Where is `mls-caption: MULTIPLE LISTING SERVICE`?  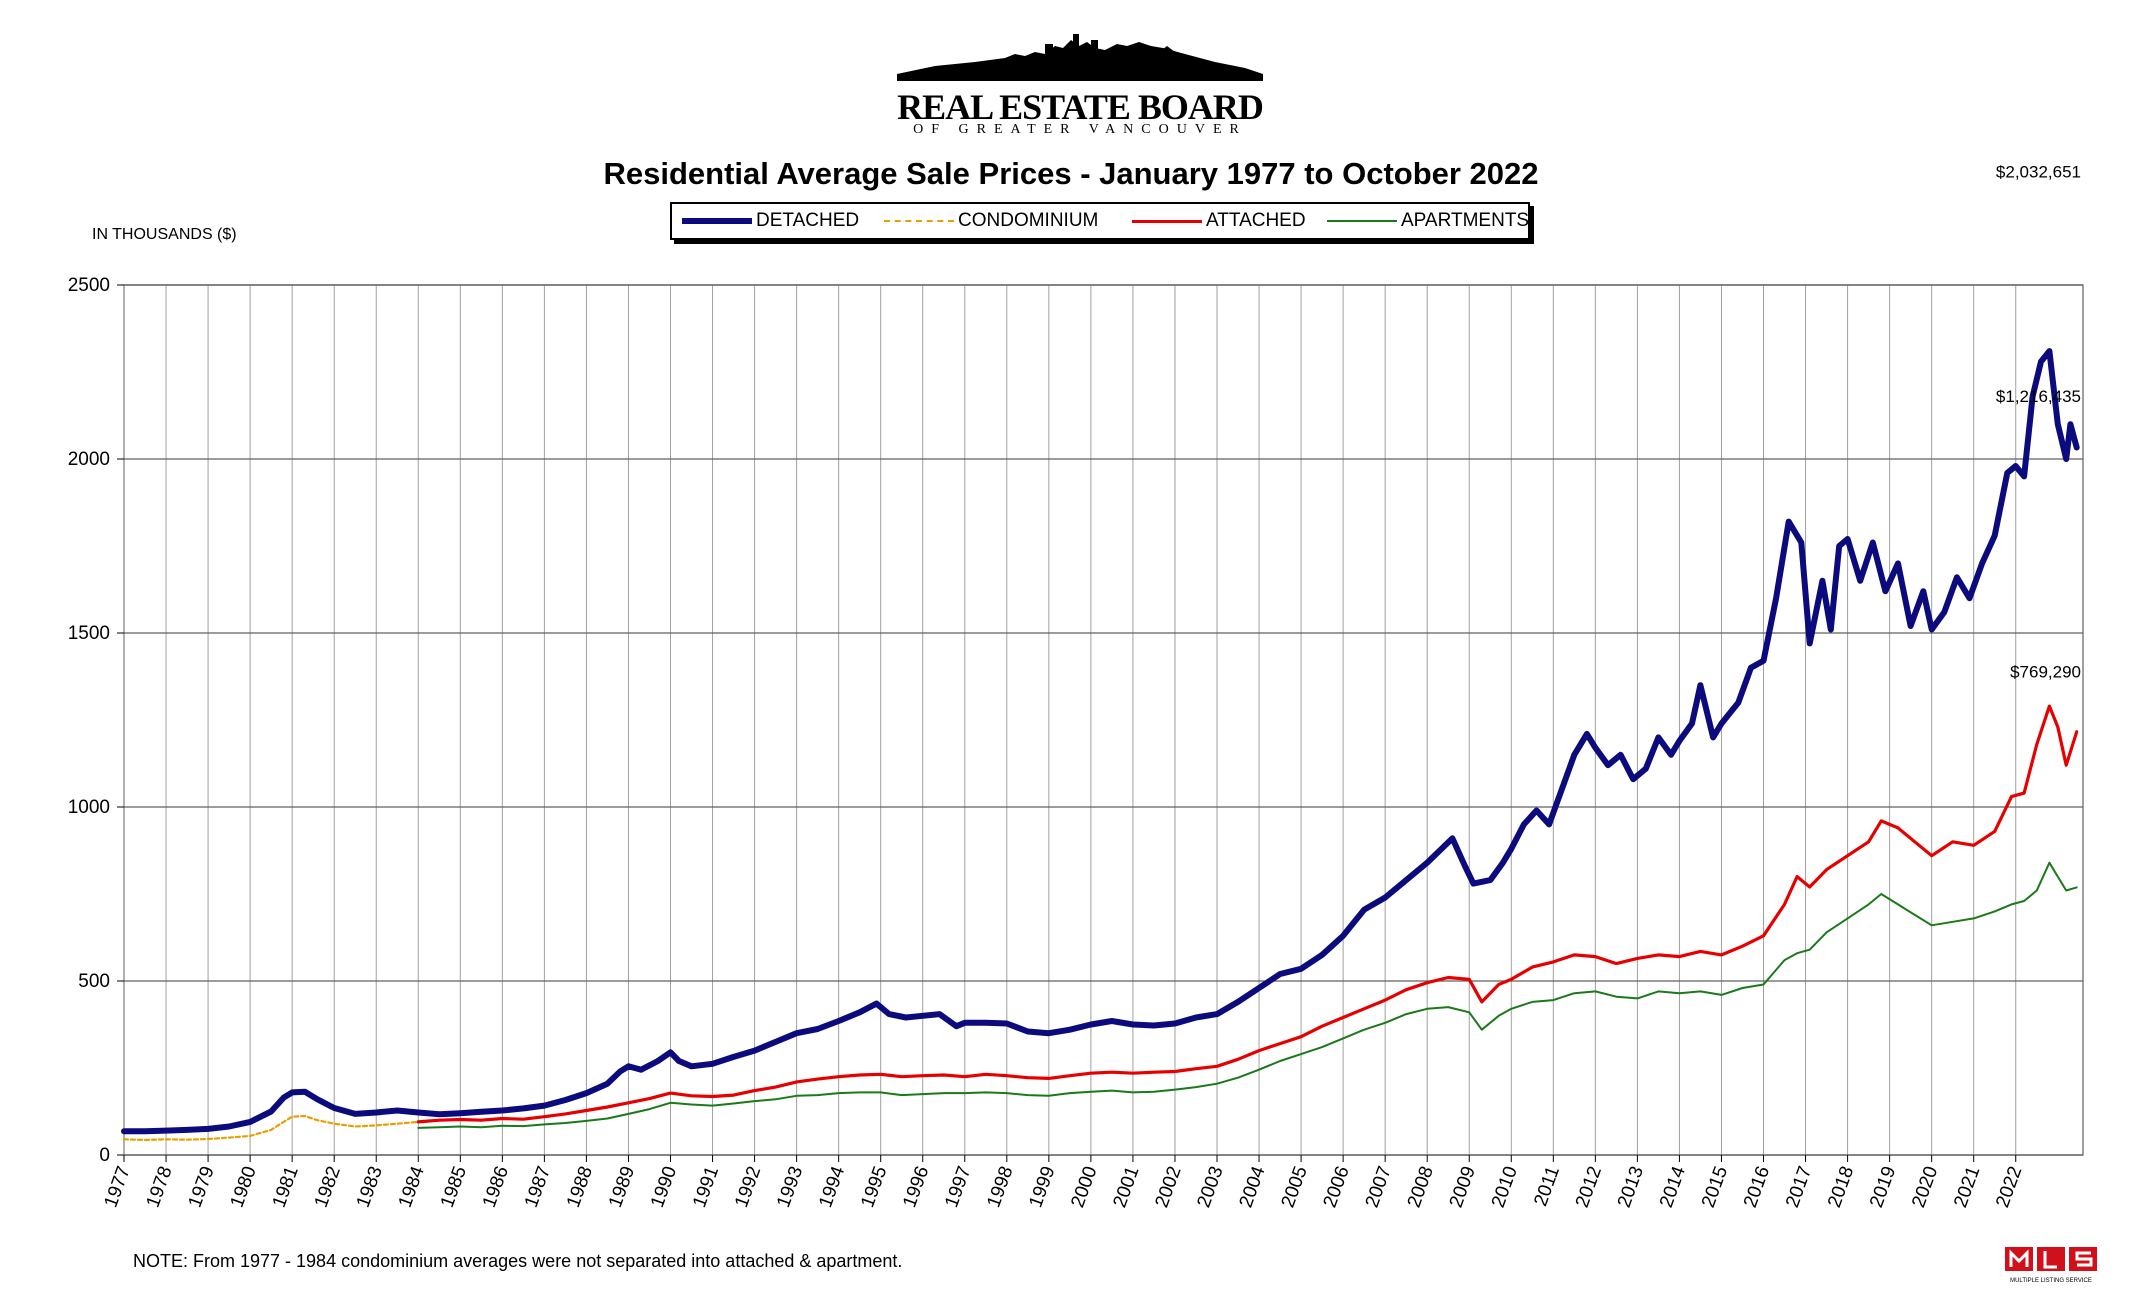 mls-caption: MULTIPLE LISTING SERVICE is located at coordinates (2051, 1281).